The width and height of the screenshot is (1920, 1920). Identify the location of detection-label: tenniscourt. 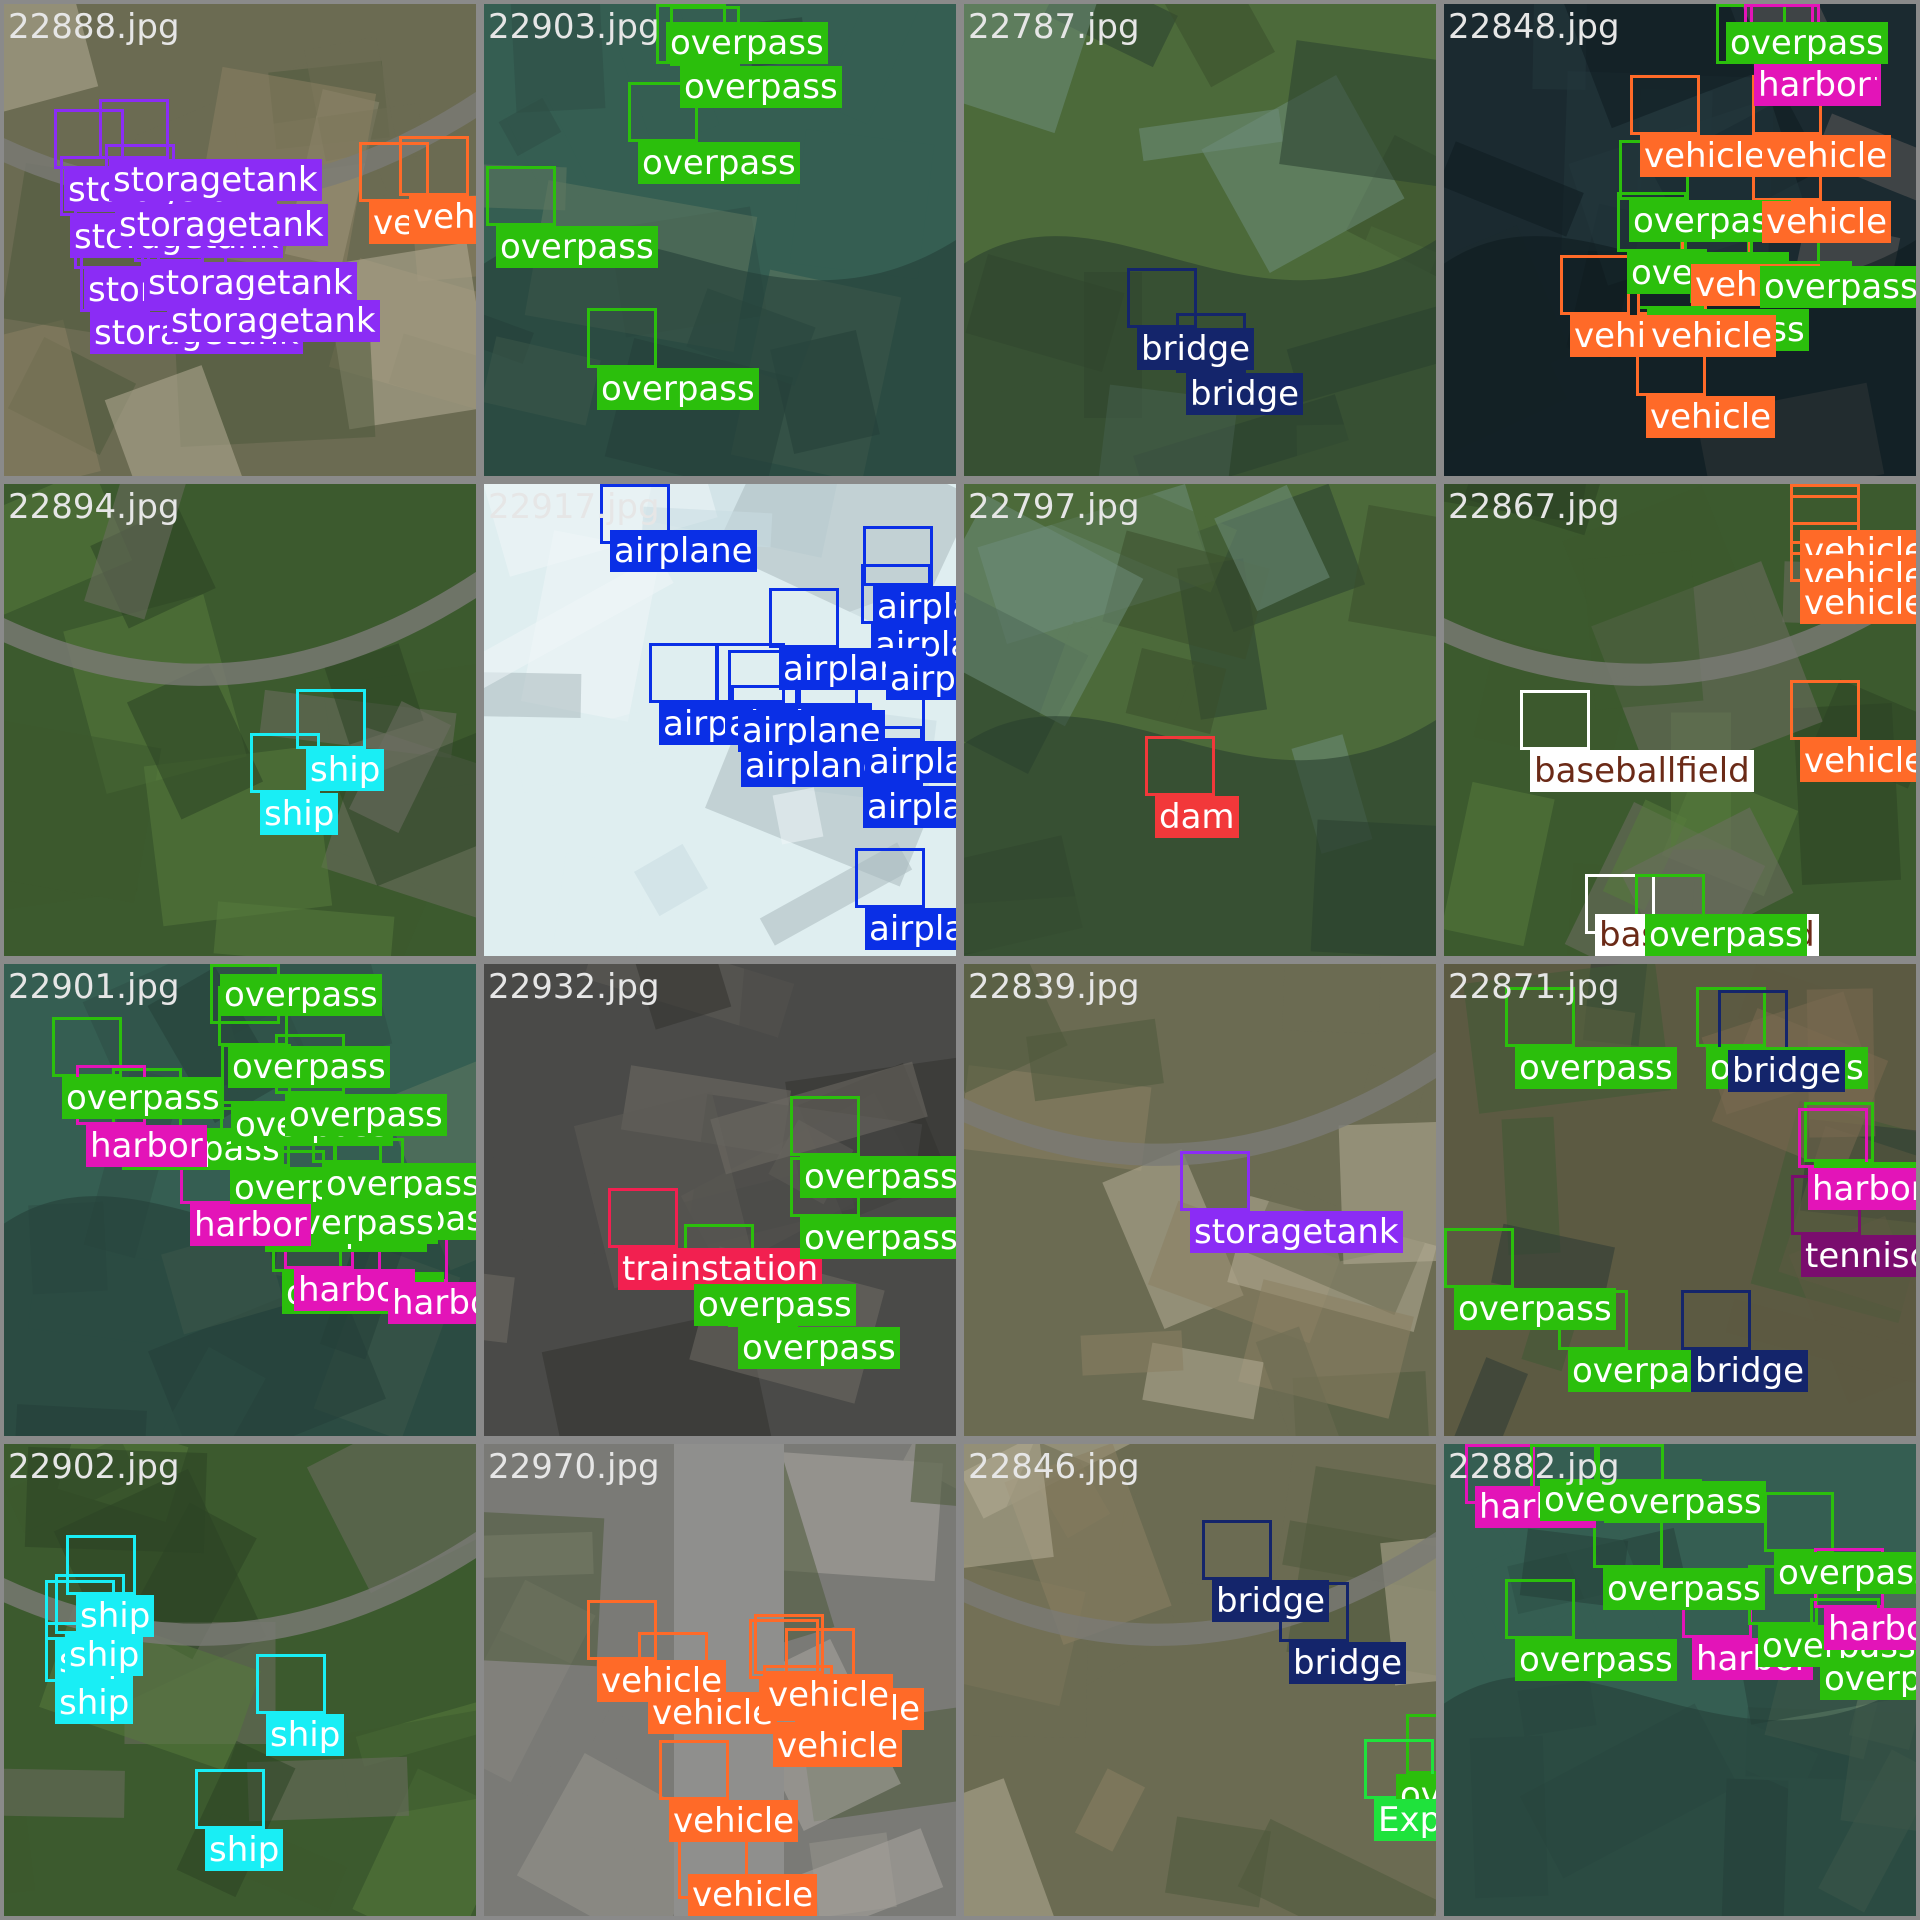
(1858, 1256).